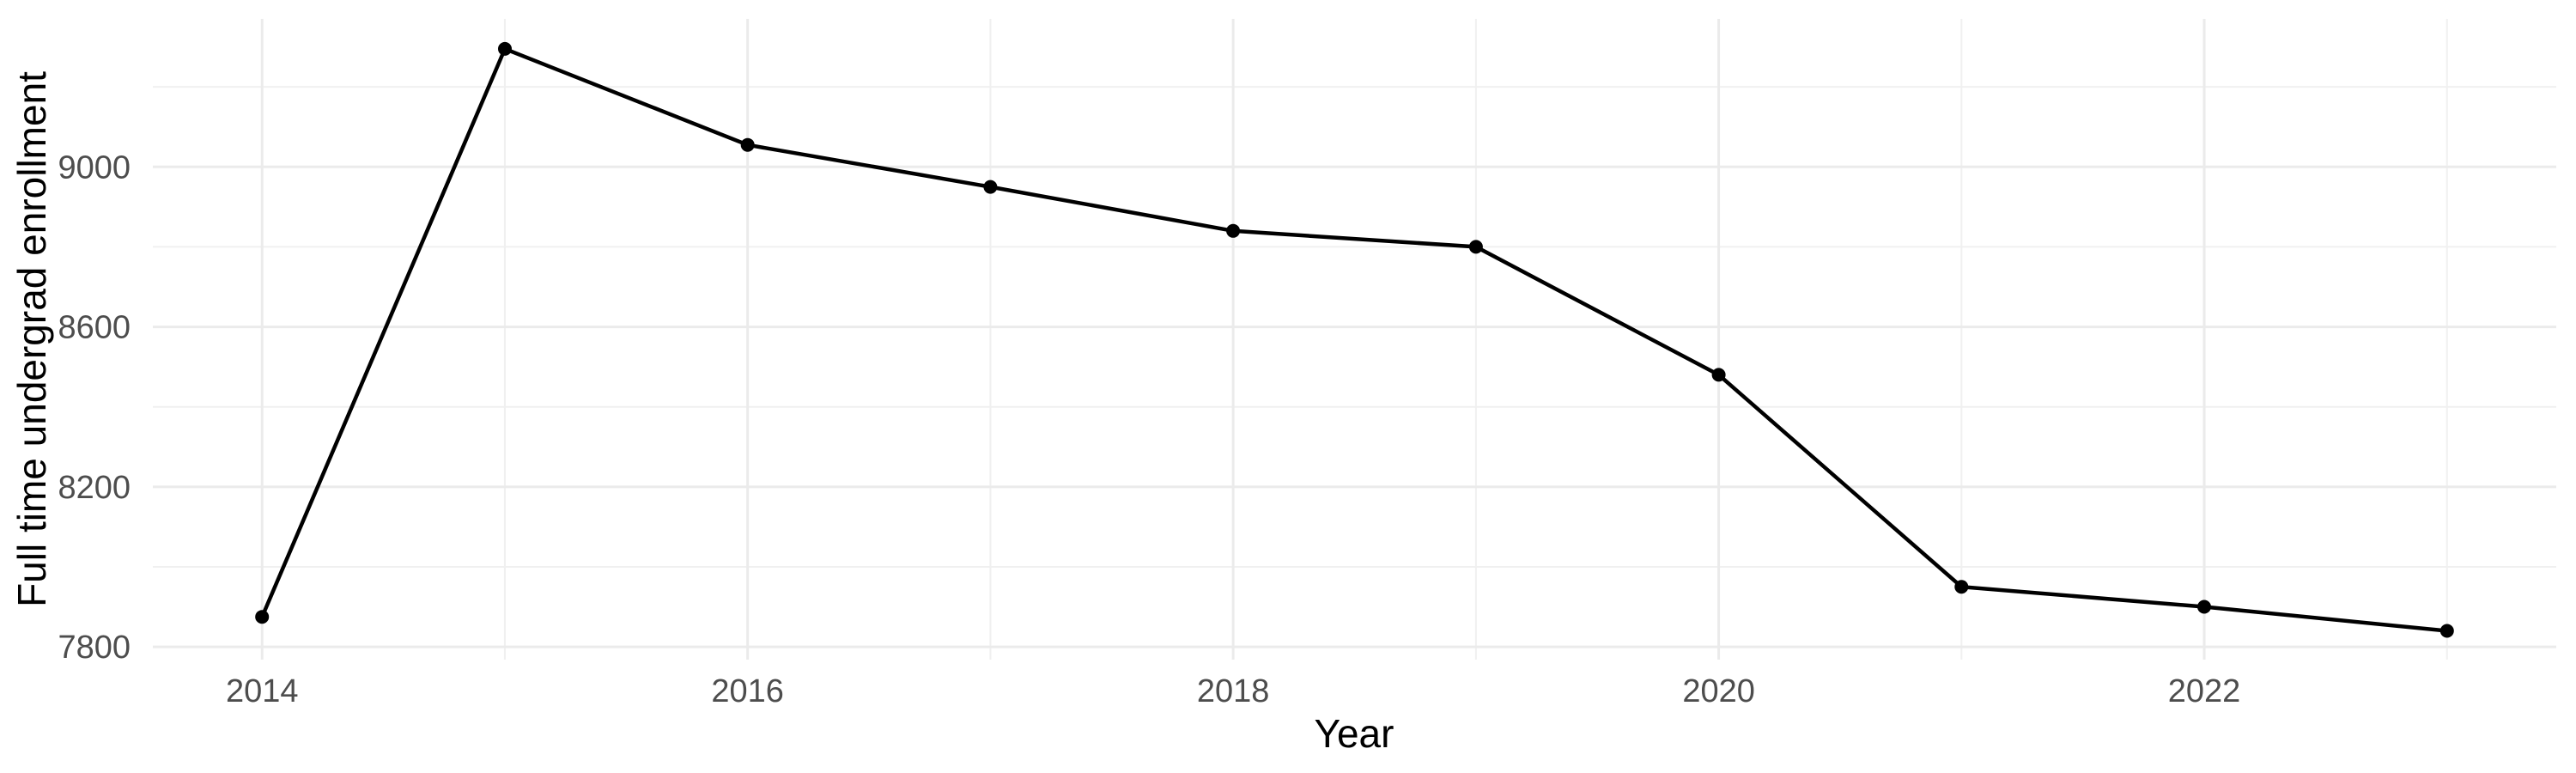  I want to click on y-axis-tick-label: 7800, so click(94, 648).